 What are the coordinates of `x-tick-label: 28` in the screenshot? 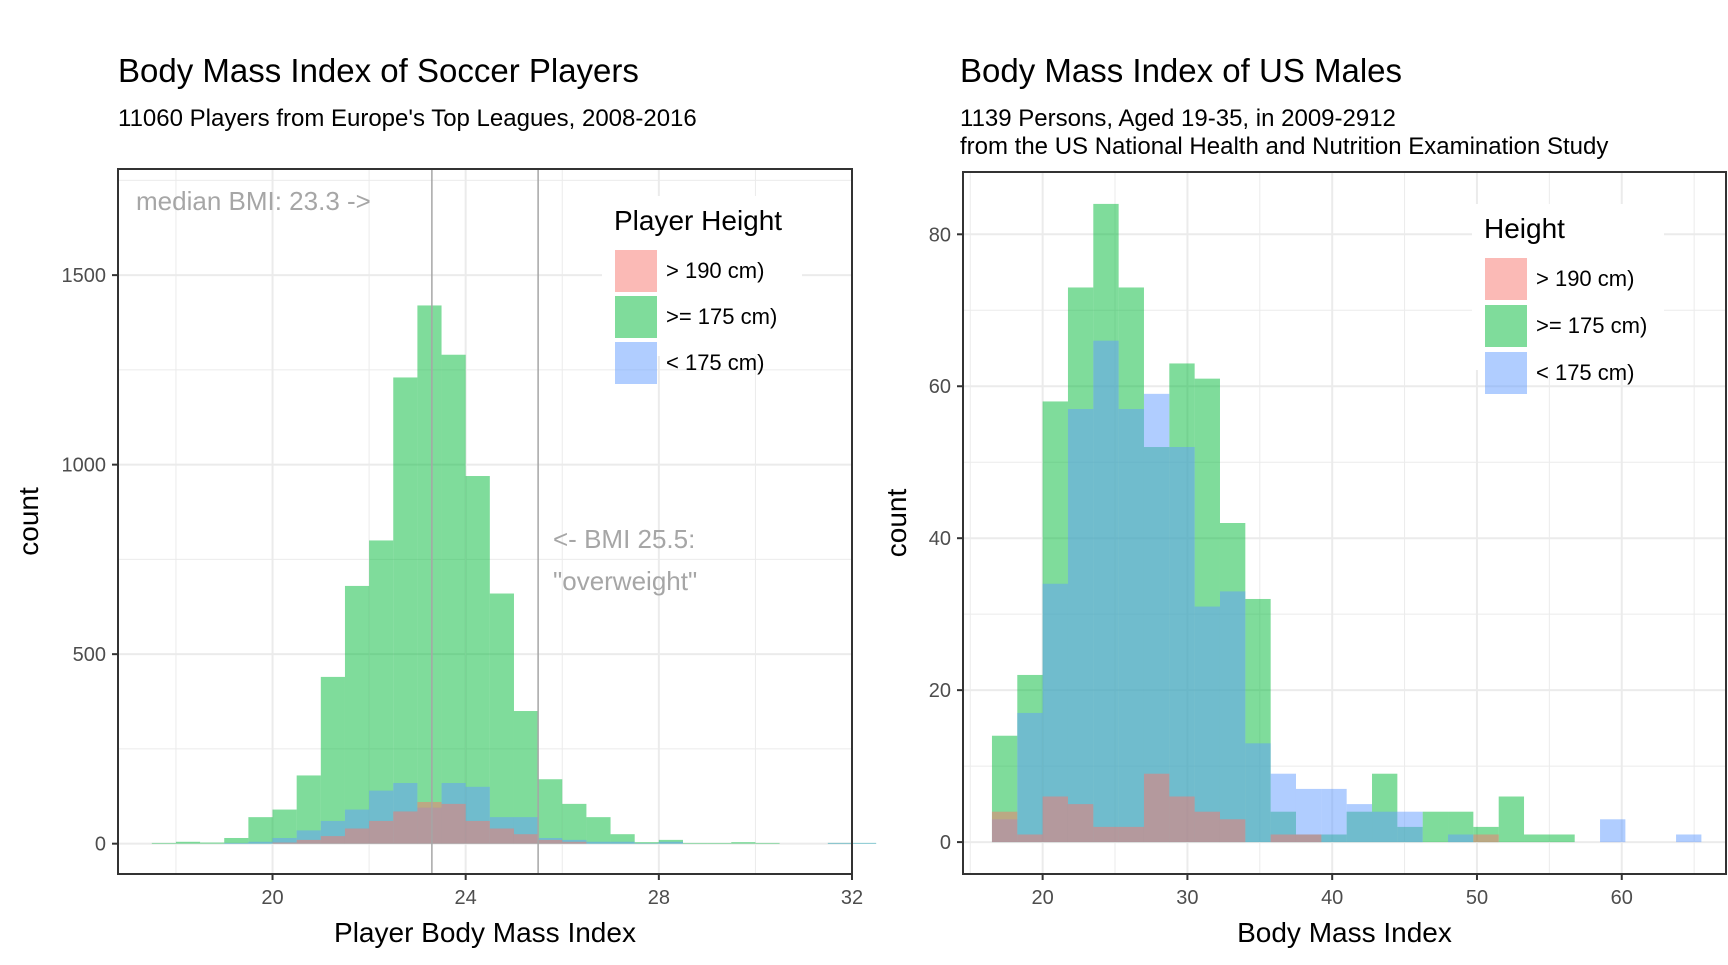 It's located at (659, 898).